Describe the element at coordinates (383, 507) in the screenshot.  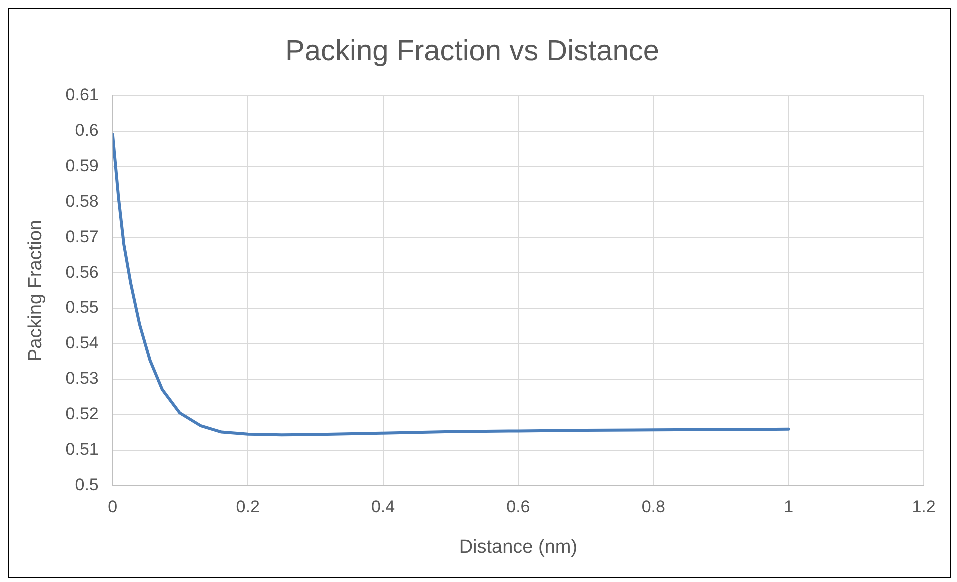
I see `x-tick-label: 0.4` at that location.